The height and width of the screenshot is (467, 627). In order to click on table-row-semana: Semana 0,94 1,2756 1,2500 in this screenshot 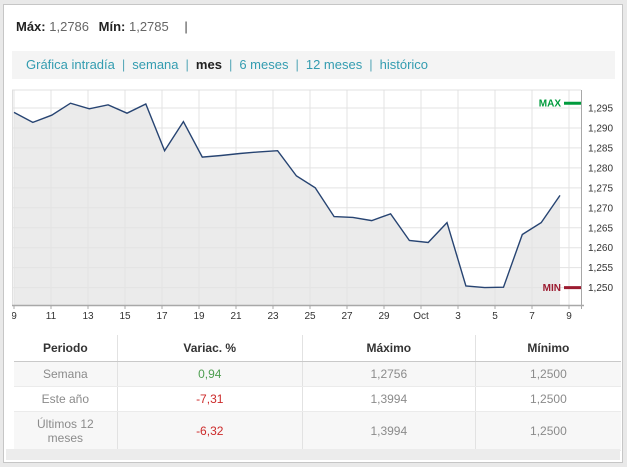, I will do `click(317, 374)`.